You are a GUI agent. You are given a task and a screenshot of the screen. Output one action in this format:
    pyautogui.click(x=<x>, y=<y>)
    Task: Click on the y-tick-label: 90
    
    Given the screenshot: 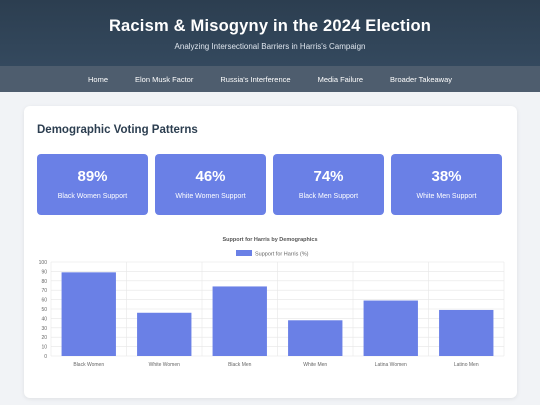 What is the action you would take?
    pyautogui.click(x=44, y=272)
    